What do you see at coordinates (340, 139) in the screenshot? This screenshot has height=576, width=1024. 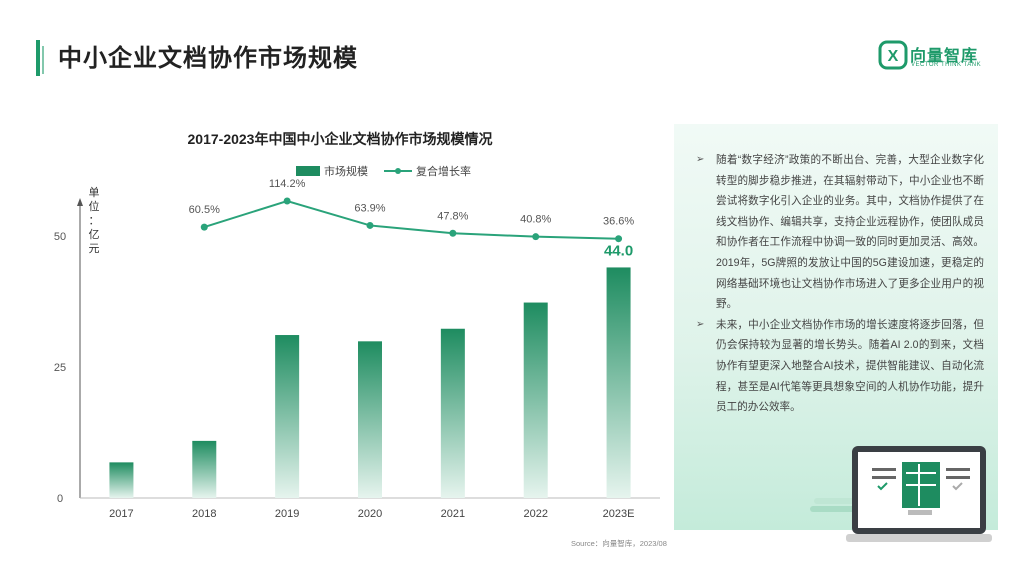 I see `chart-title: 2017-2023年中国中小企业文档协作市场规模情况` at bounding box center [340, 139].